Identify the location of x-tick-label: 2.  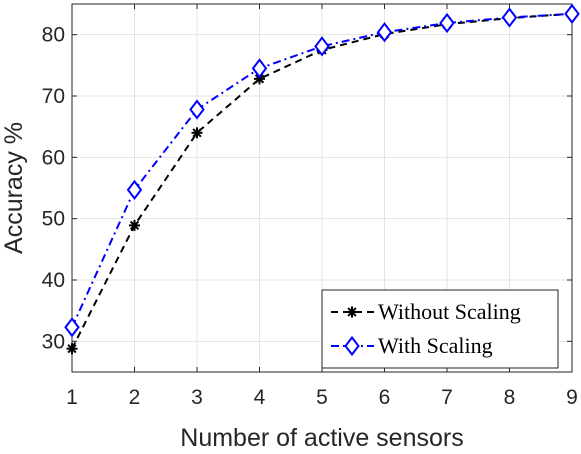
(135, 397).